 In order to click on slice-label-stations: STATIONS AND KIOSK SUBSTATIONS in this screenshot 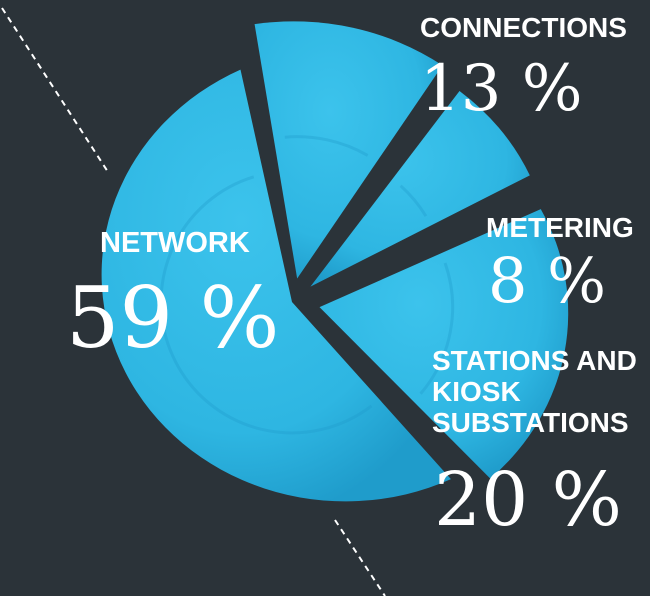, I will do `click(534, 391)`.